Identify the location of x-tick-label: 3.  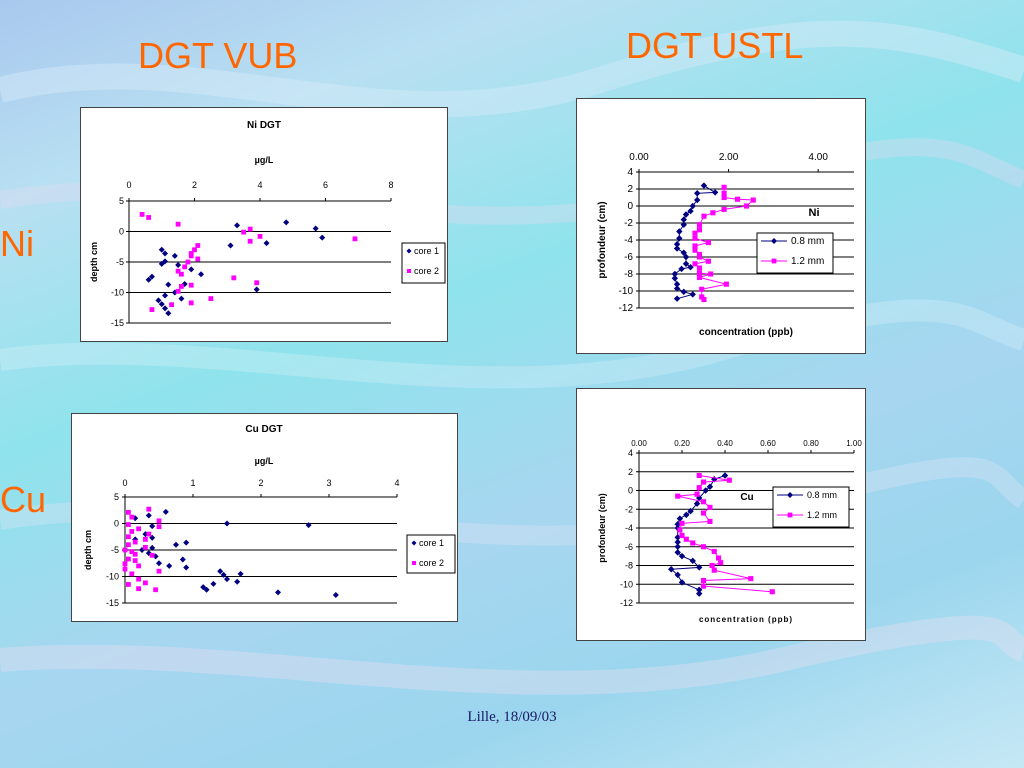
(328, 483).